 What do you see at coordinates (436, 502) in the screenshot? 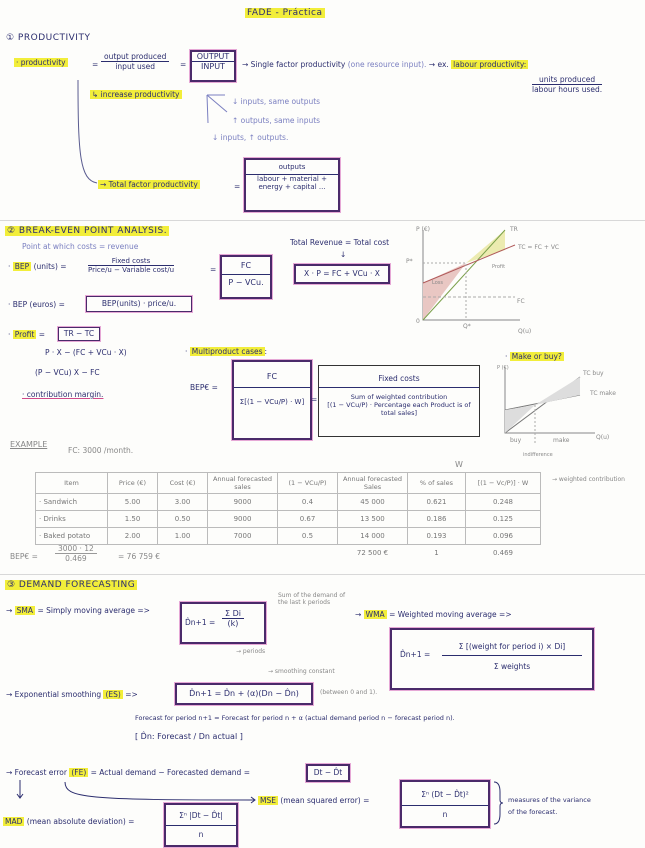
I see `table-cell: 0.621` at bounding box center [436, 502].